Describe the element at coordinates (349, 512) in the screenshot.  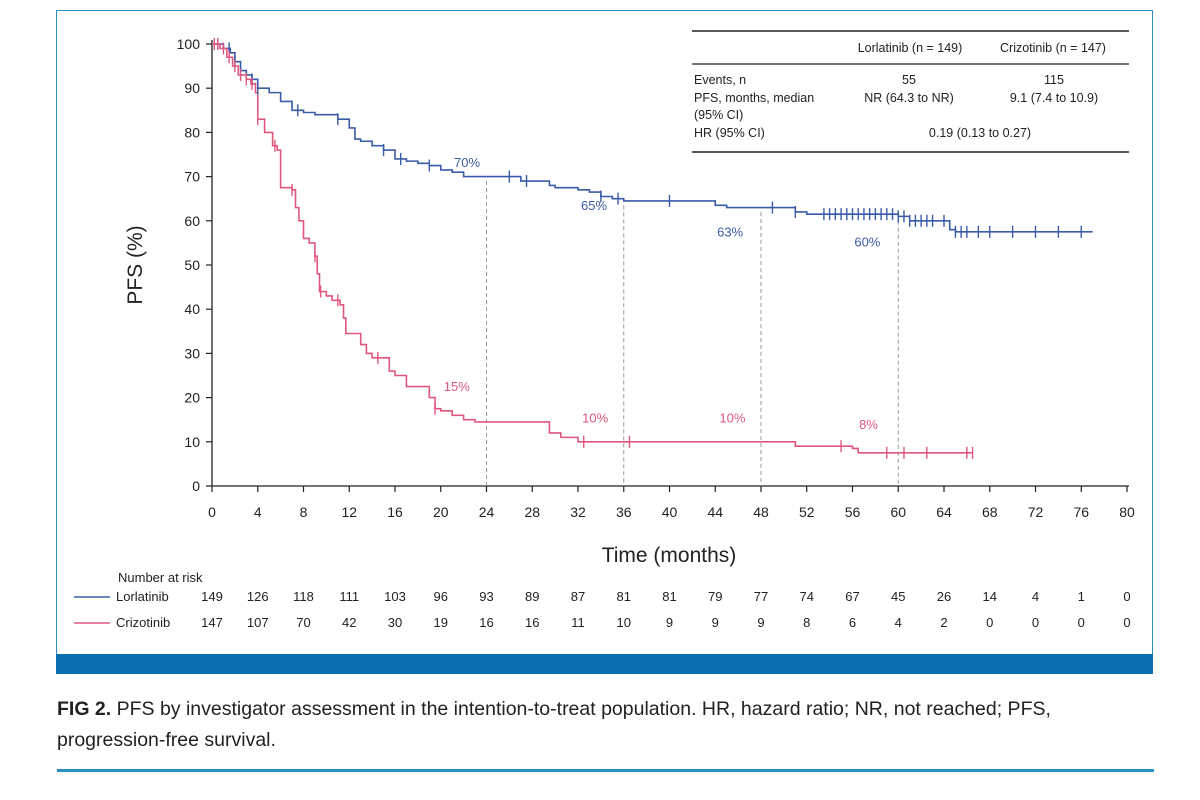
I see `x-tick-label: 12` at that location.